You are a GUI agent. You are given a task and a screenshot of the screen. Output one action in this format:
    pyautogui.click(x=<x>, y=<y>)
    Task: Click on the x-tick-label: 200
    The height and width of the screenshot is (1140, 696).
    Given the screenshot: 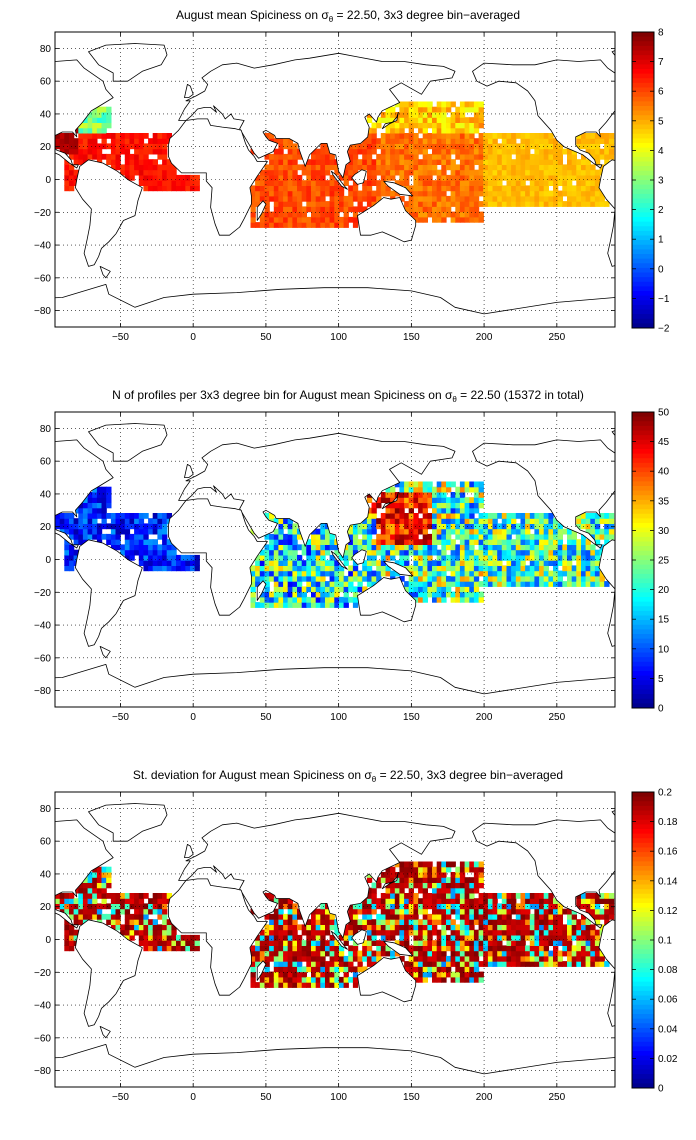 What is the action you would take?
    pyautogui.click(x=484, y=717)
    